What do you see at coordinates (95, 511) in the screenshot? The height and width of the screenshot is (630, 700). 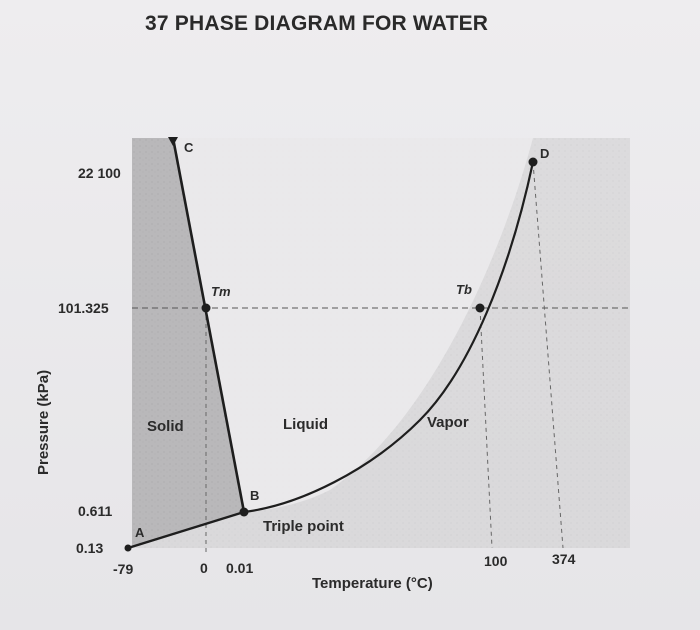 I see `y-tick-0611: 0.611` at bounding box center [95, 511].